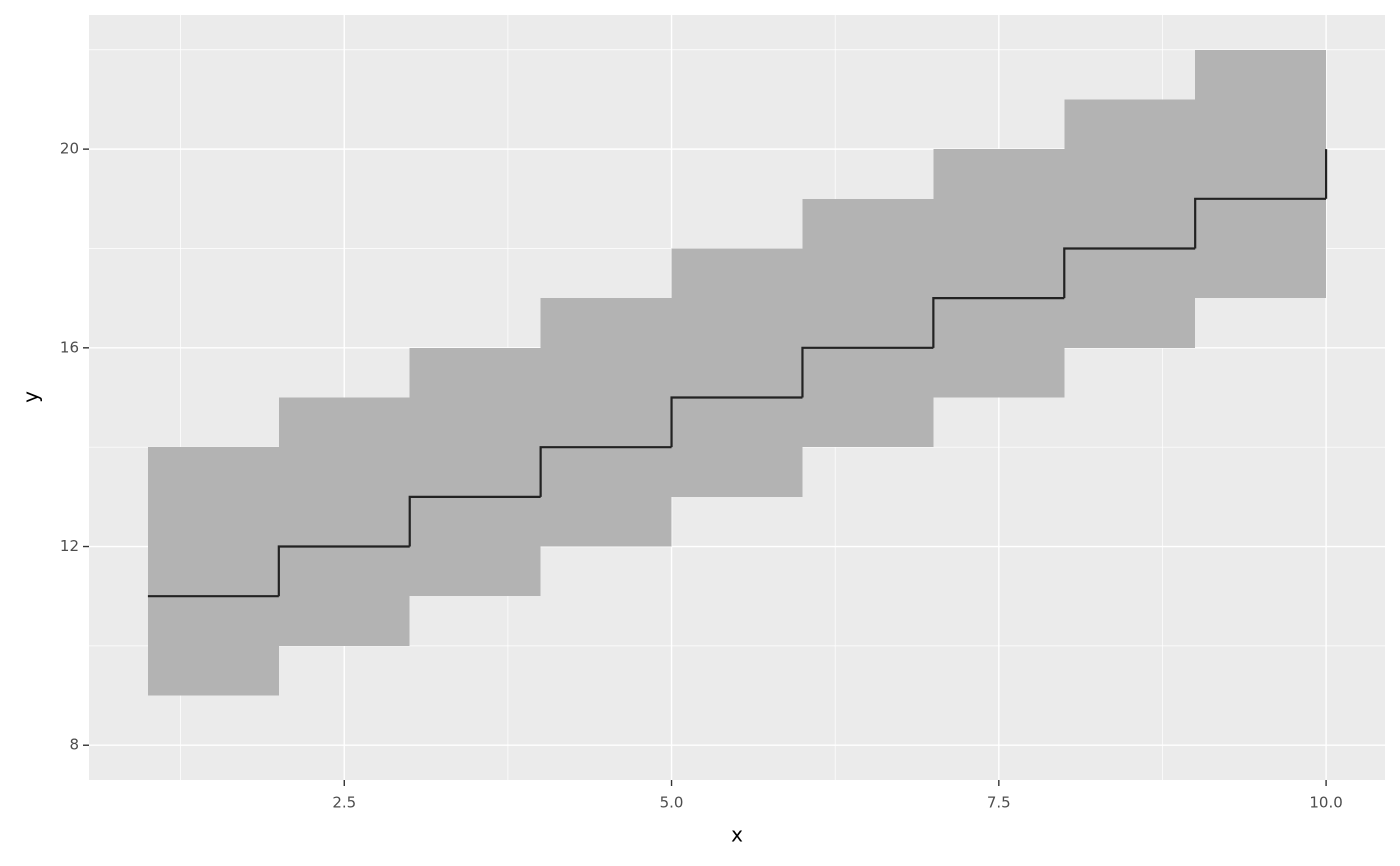 The height and width of the screenshot is (866, 1400). Describe the element at coordinates (69, 546) in the screenshot. I see `y-tick-label: 12` at that location.